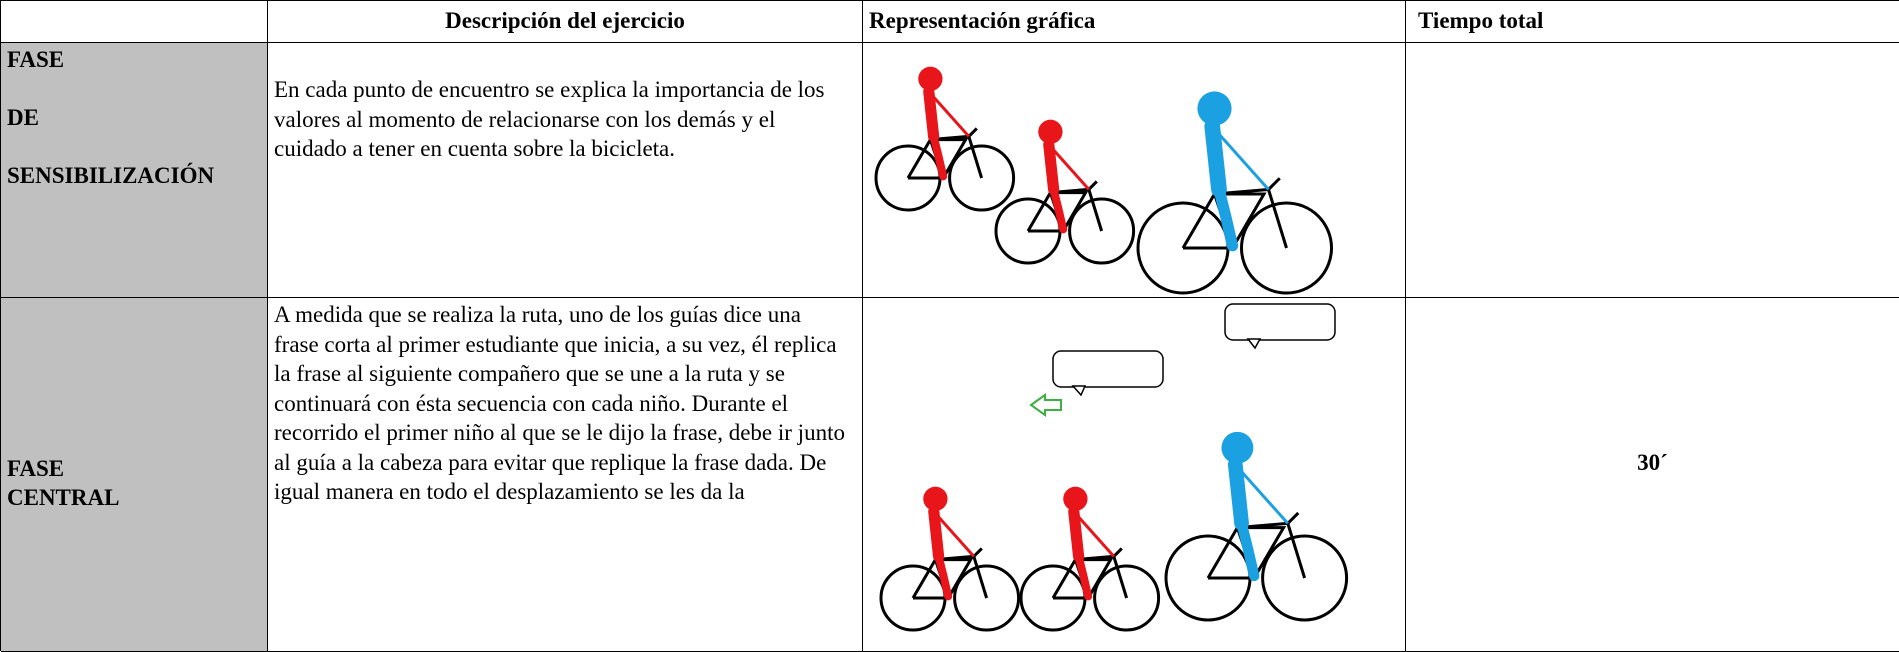 The height and width of the screenshot is (652, 1899). I want to click on phase-line: CENTRAL, so click(63, 497).